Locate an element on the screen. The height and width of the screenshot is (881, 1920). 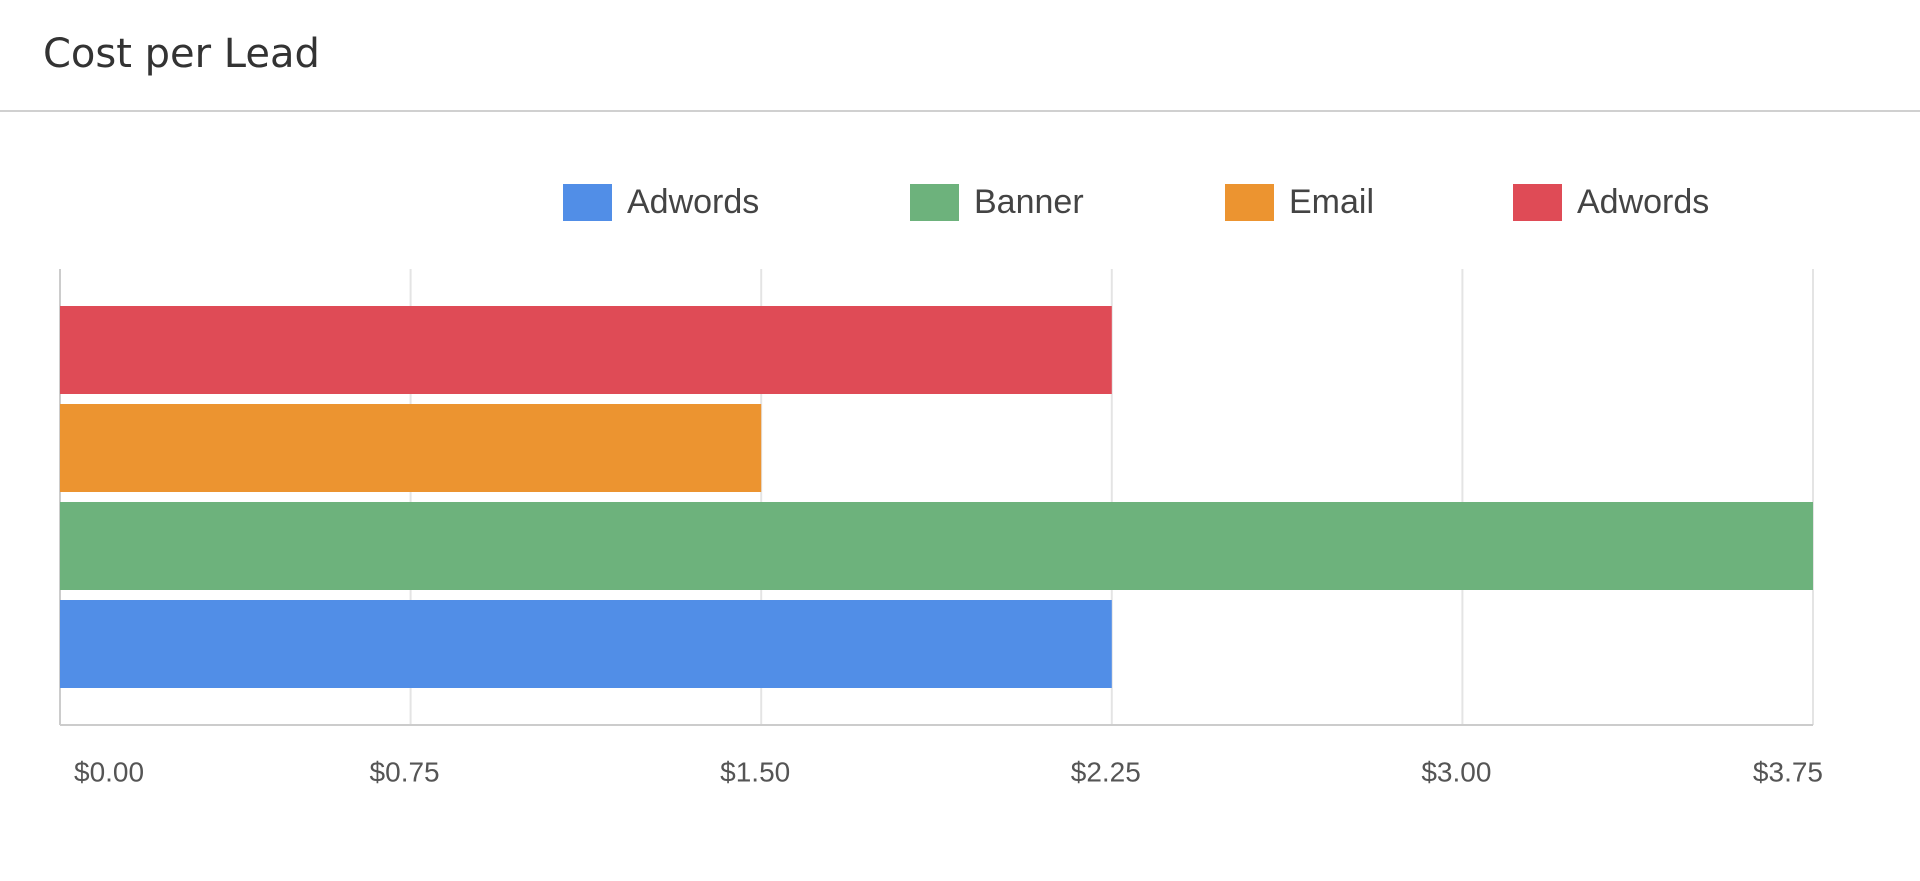
x-tick-label: $3.75 is located at coordinates (1788, 771).